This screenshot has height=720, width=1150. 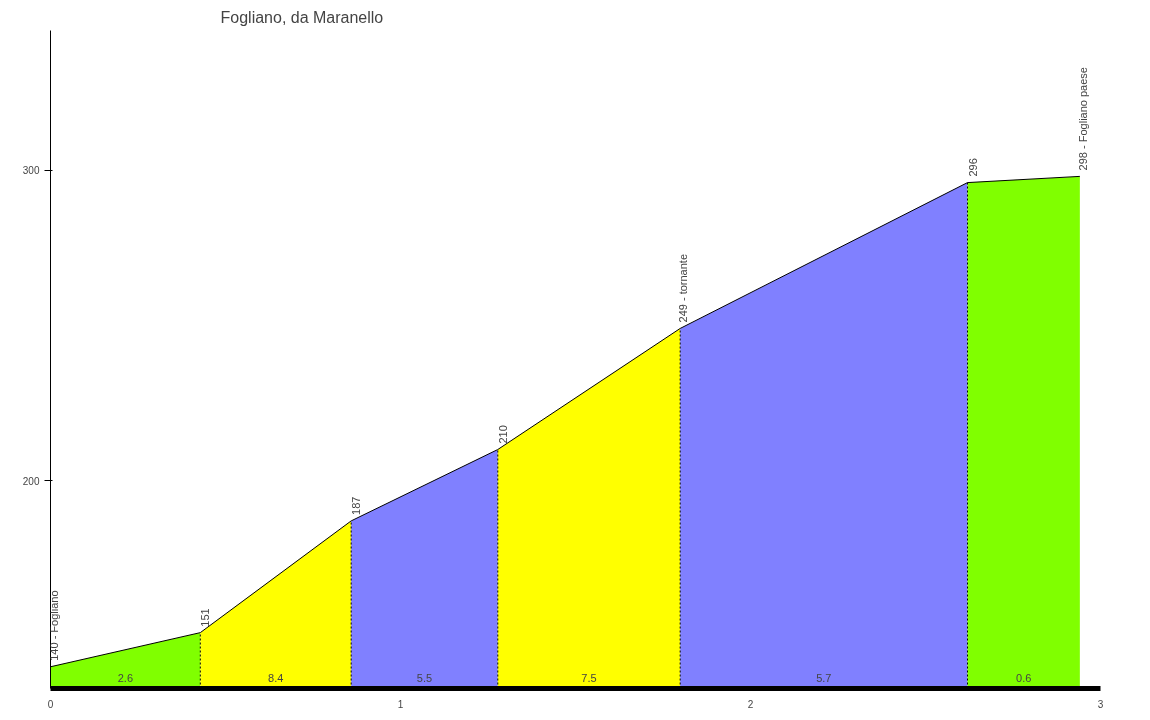 What do you see at coordinates (302, 17) in the screenshot?
I see `chart-title: Fogliano, da Maranello` at bounding box center [302, 17].